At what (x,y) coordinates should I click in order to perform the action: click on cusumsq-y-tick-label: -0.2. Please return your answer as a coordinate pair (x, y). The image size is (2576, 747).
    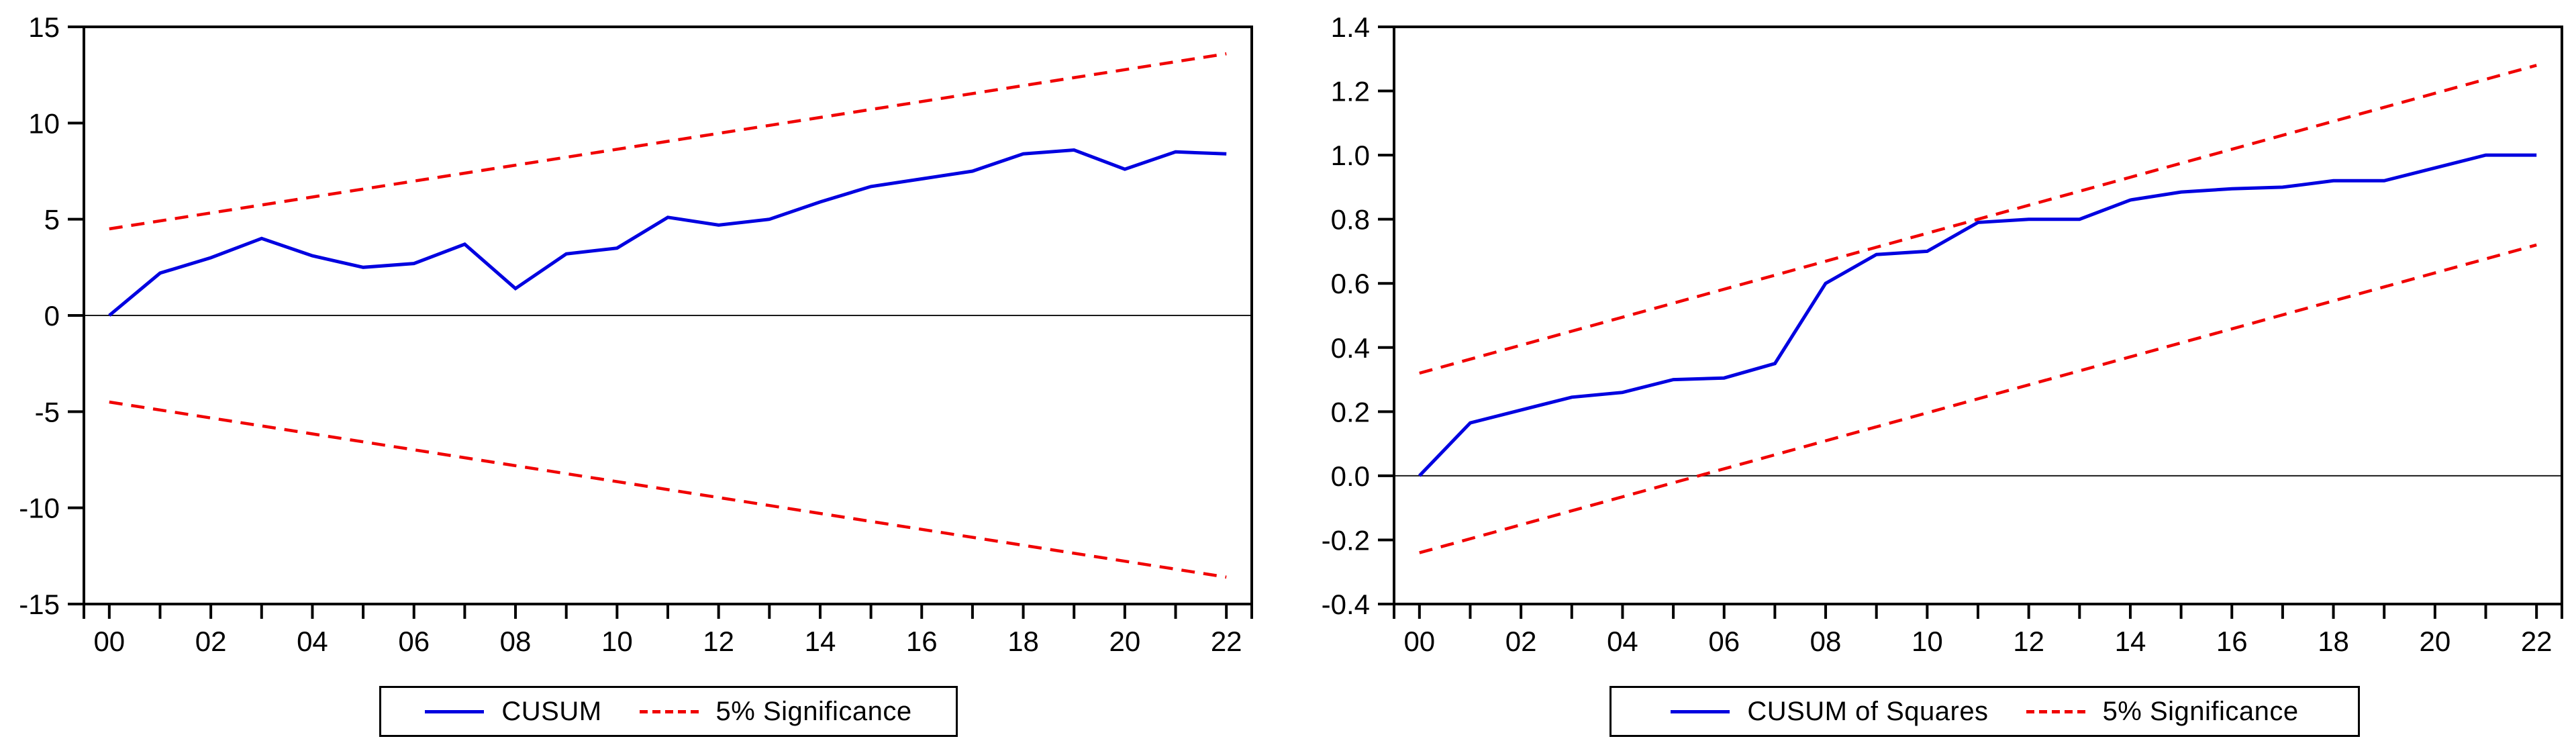
    Looking at the image, I should click on (1346, 540).